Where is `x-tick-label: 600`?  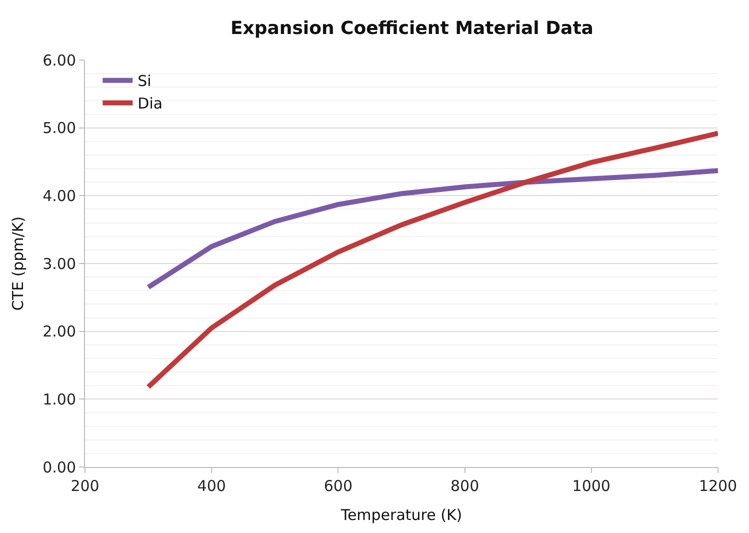
x-tick-label: 600 is located at coordinates (338, 486).